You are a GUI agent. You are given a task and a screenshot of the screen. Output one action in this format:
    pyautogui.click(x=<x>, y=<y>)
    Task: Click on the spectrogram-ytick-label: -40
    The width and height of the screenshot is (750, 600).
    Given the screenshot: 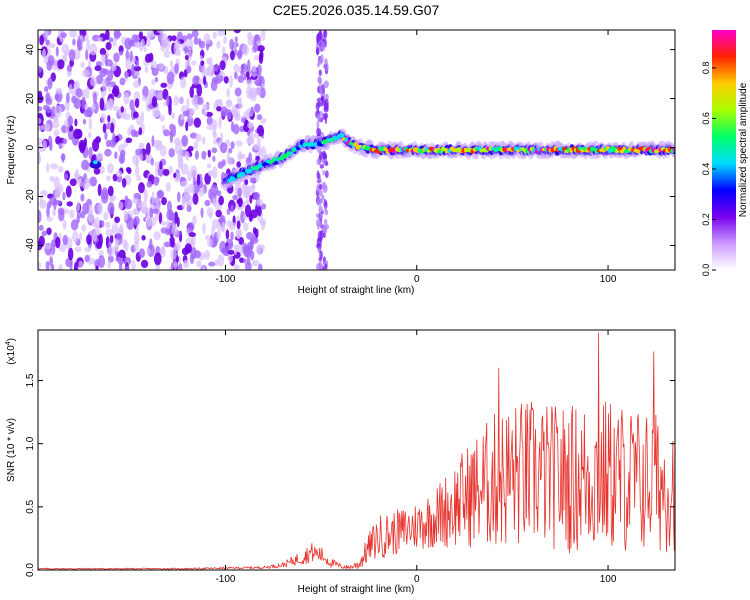 What is the action you would take?
    pyautogui.click(x=30, y=245)
    